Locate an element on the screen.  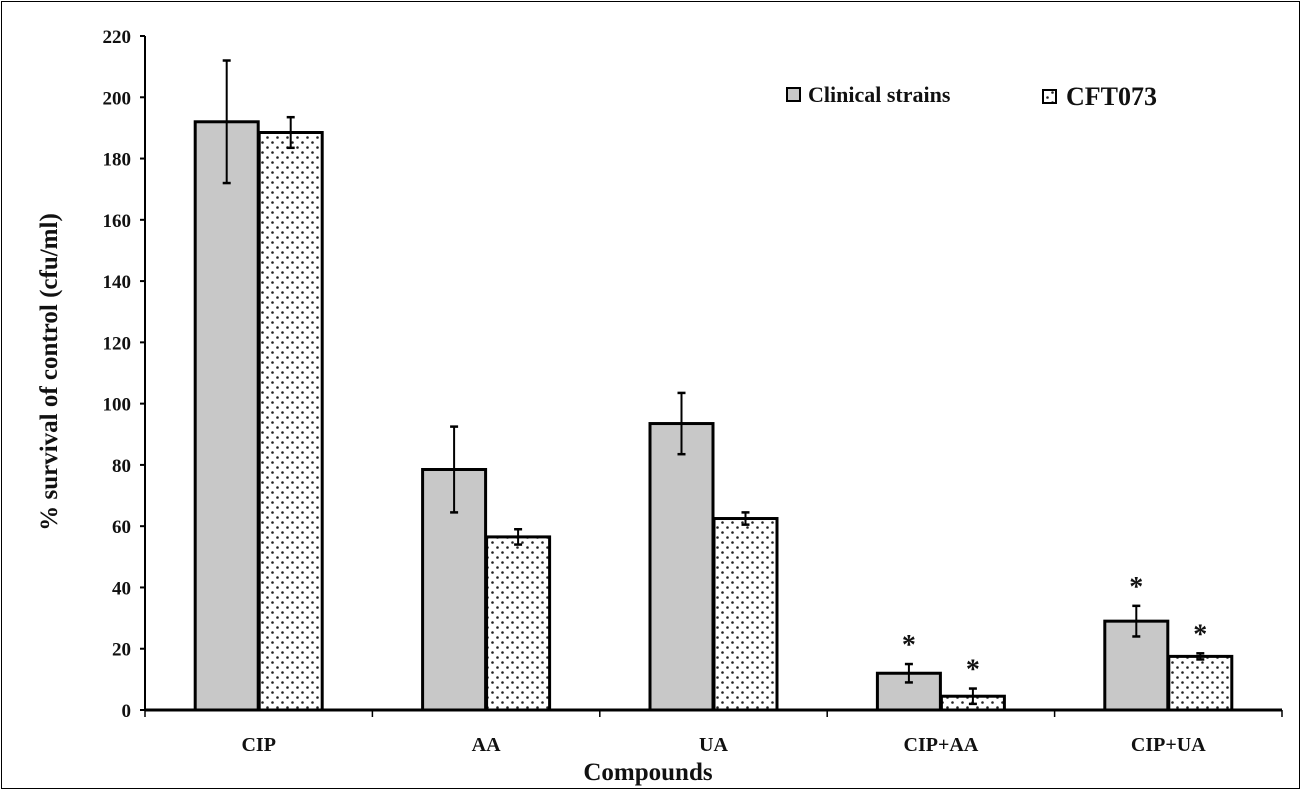
y-tick-label: 40 is located at coordinates (121, 588).